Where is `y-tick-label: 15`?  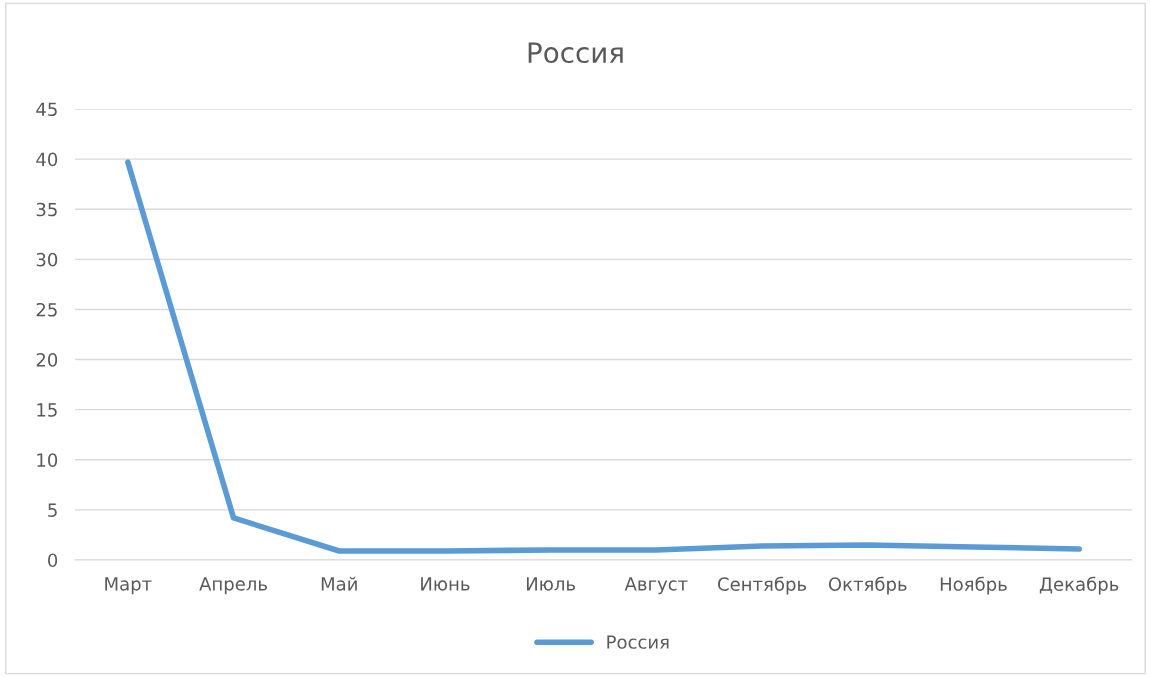 y-tick-label: 15 is located at coordinates (47, 410).